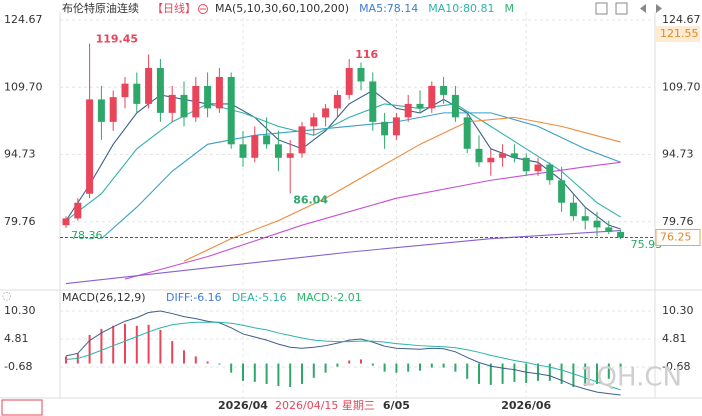 The height and width of the screenshot is (416, 702). Describe the element at coordinates (104, 297) in the screenshot. I see `macd-title: MACD(26,12,9)` at that location.